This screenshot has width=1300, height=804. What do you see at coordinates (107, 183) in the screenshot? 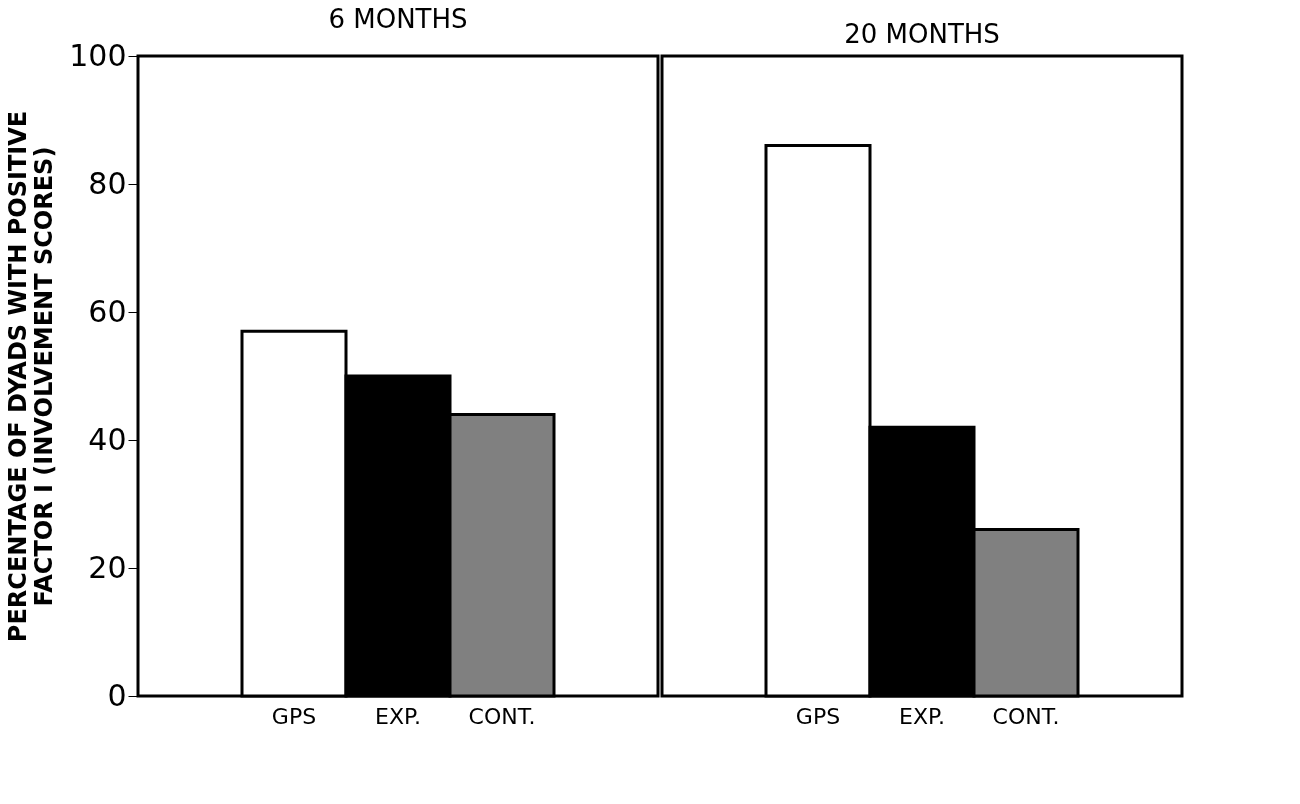
I see `y-tick-label: 80` at bounding box center [107, 183].